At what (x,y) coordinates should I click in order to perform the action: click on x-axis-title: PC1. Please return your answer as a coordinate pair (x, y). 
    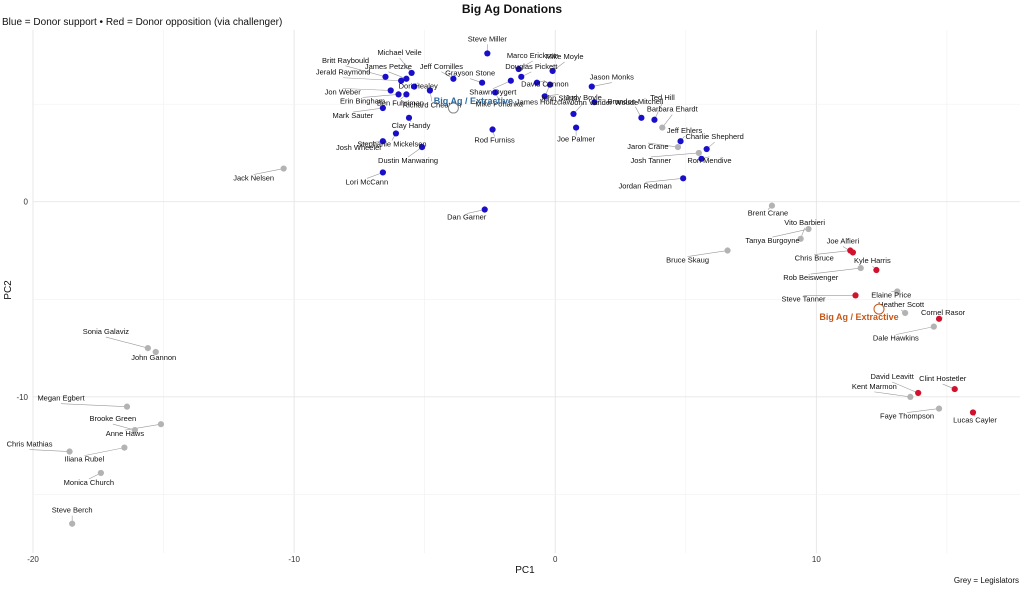
    Looking at the image, I should click on (525, 570).